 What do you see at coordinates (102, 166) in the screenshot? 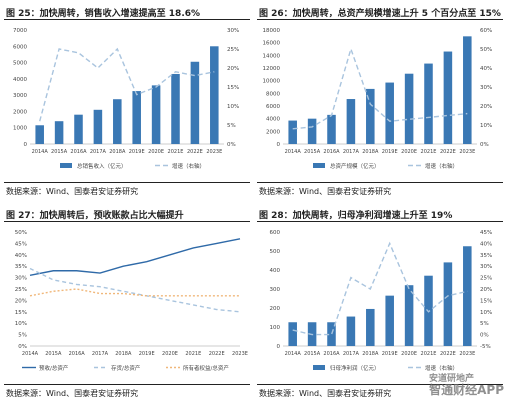
I see `legend-label: 总销售收入（亿元）` at bounding box center [102, 166].